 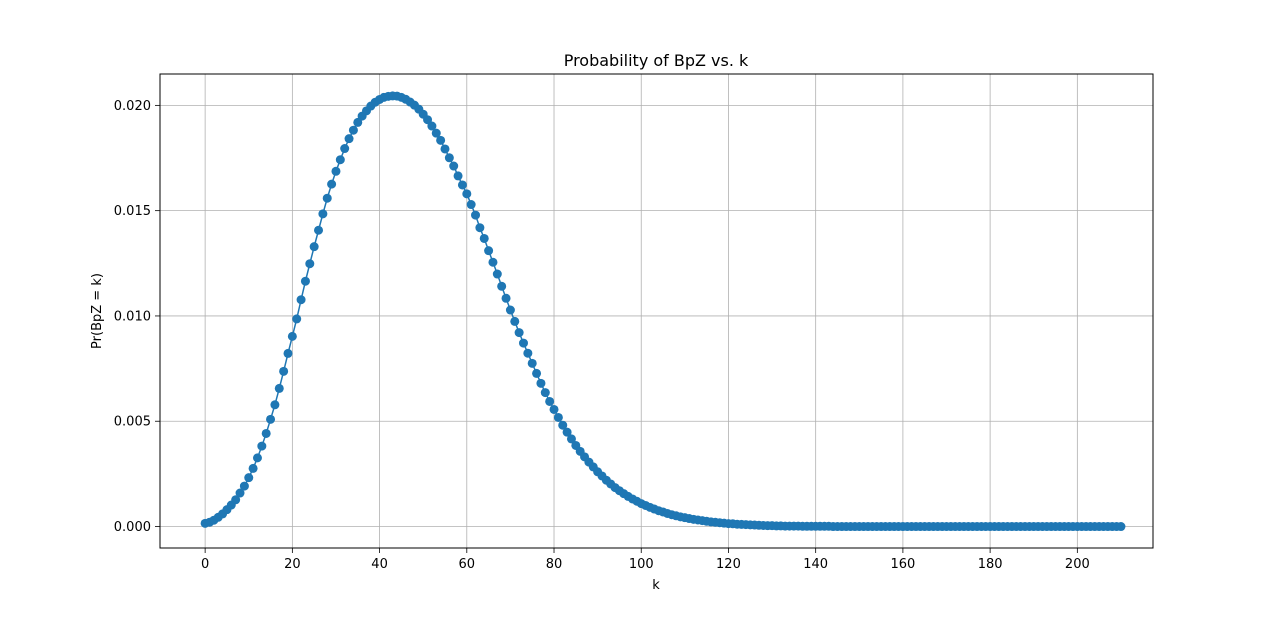 What do you see at coordinates (292, 564) in the screenshot?
I see `x-tick-label: 20` at bounding box center [292, 564].